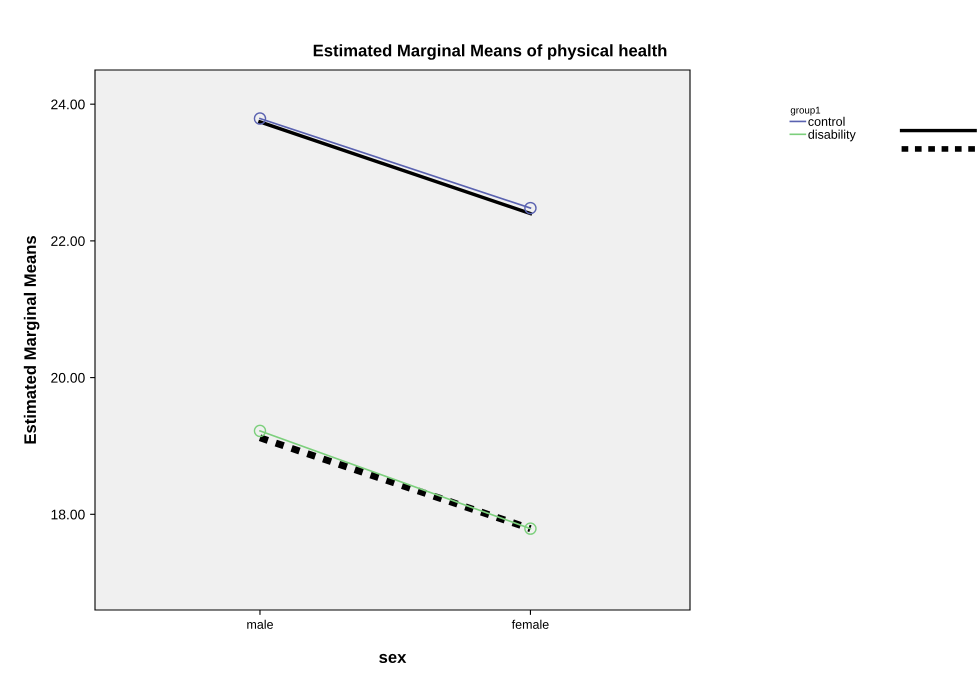  What do you see at coordinates (68, 241) in the screenshot?
I see `y-tick-label: 22.00` at bounding box center [68, 241].